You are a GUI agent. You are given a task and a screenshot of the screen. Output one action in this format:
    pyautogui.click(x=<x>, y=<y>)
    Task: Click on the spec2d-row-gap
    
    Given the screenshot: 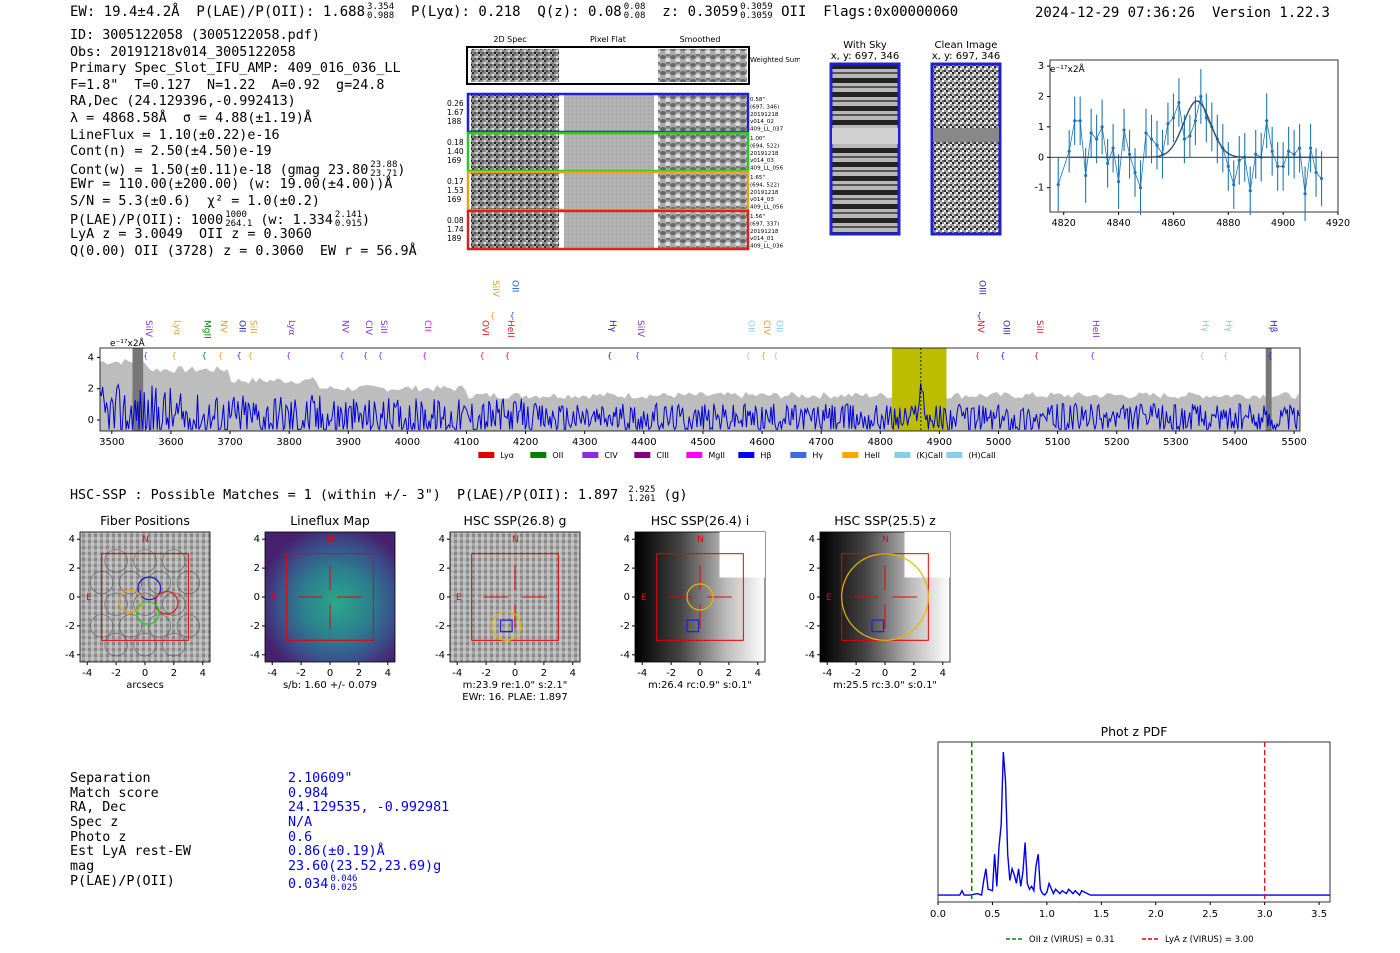 What is the action you would take?
    pyautogui.click(x=561, y=113)
    